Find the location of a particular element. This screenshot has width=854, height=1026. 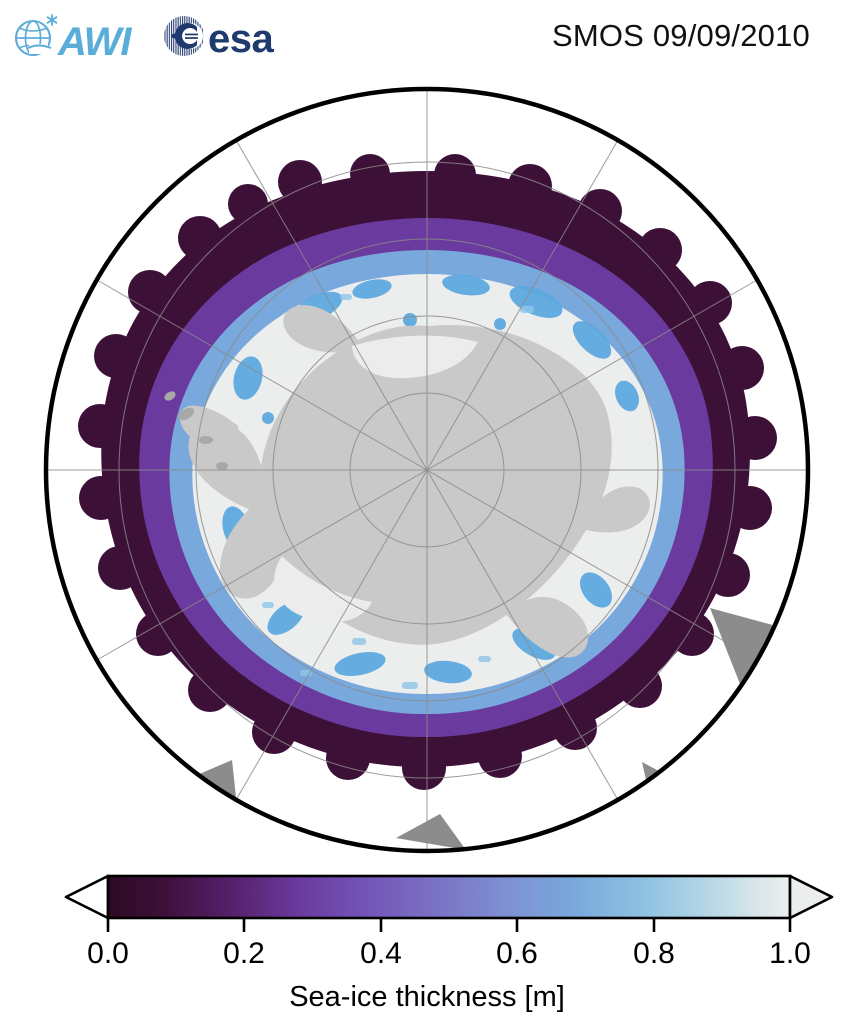

thin-ice-flecks is located at coordinates (398, 491).